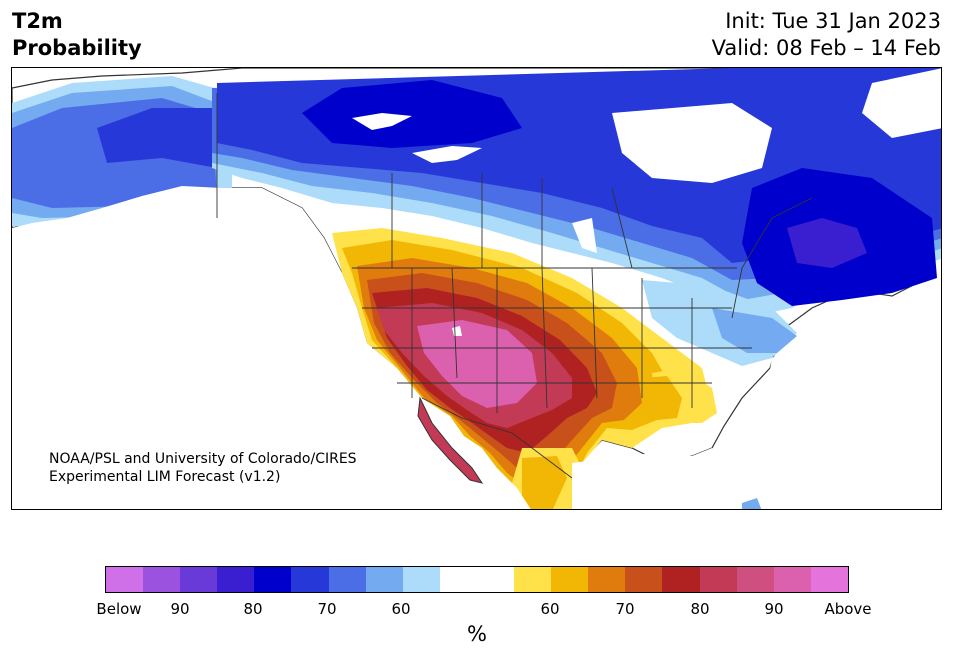  I want to click on lake-great-slave, so click(447, 154).